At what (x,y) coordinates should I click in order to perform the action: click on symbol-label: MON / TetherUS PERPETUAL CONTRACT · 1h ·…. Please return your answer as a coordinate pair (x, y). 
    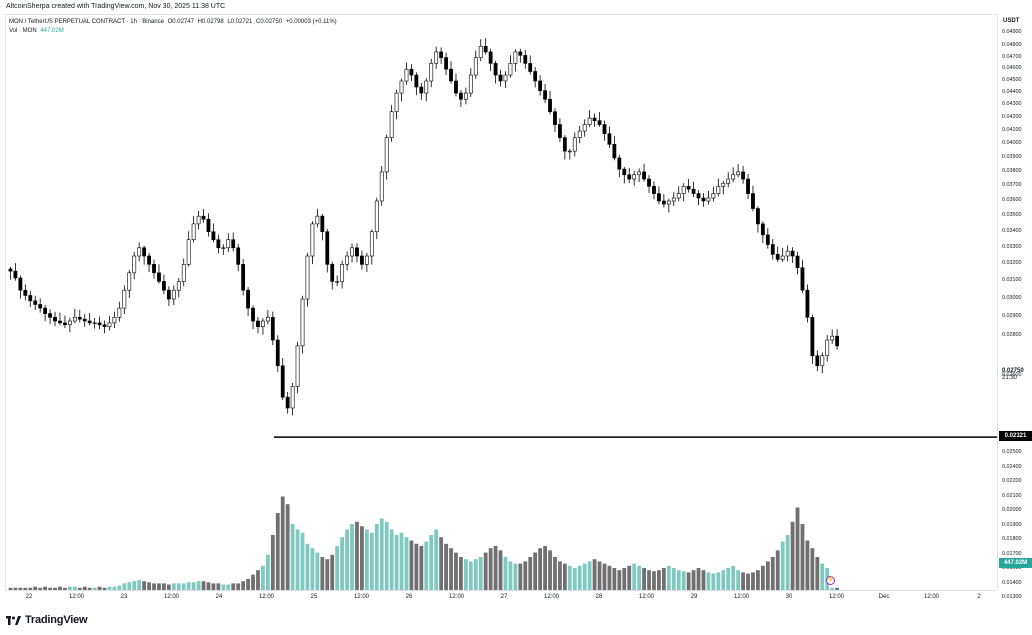
    Looking at the image, I should click on (86, 22).